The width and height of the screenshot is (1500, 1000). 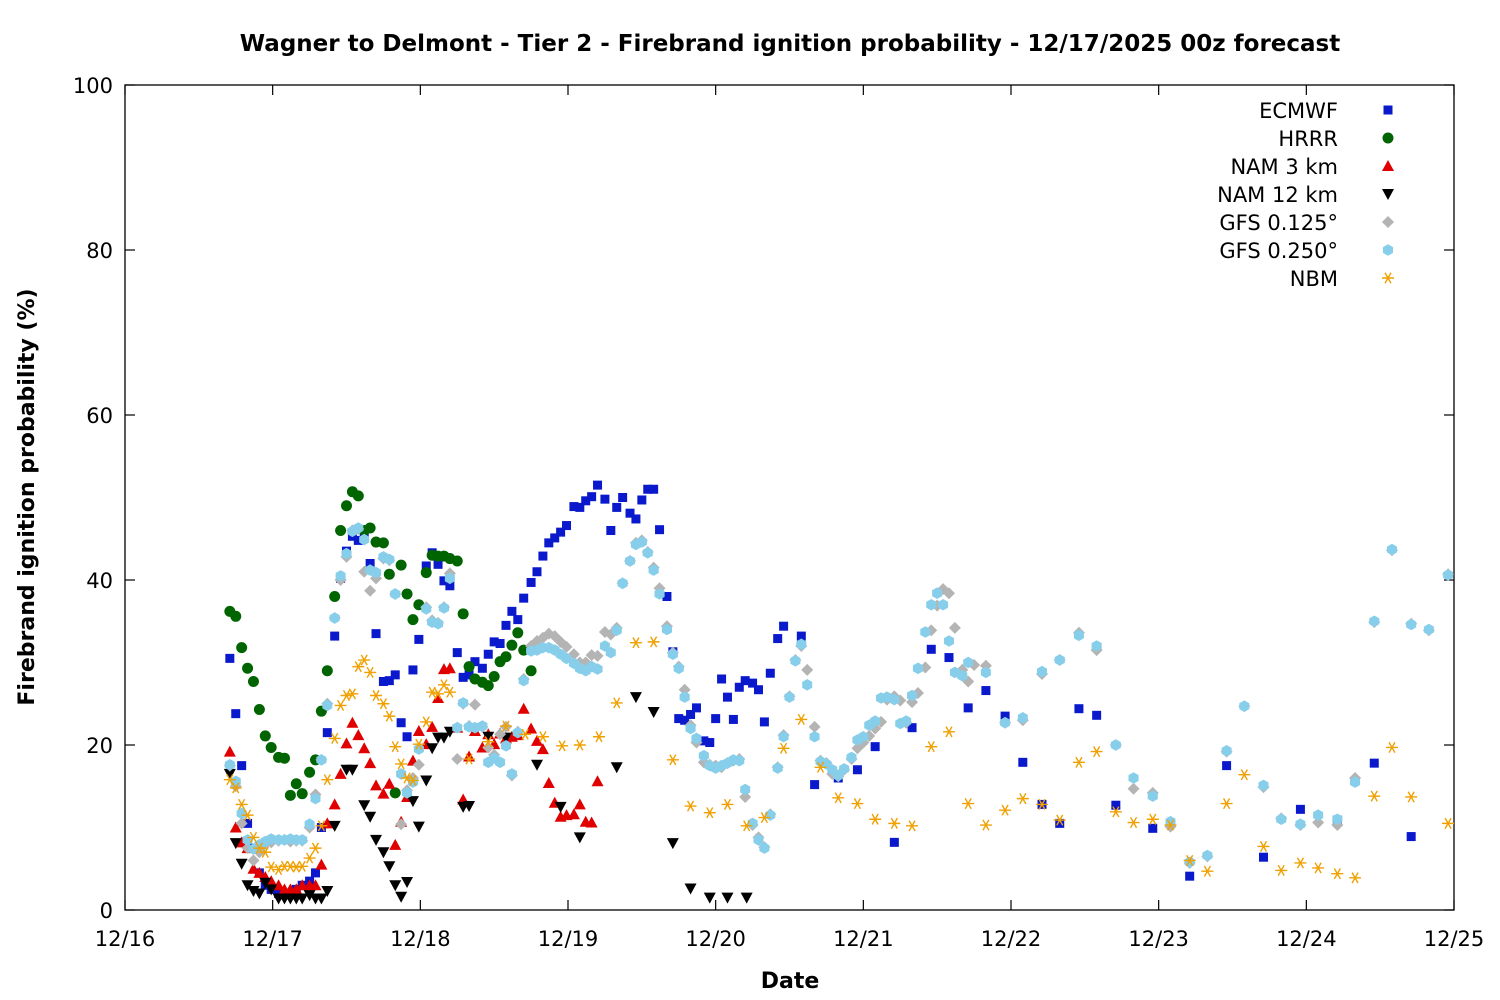 I want to click on x-tick-label: 12/18, so click(x=420, y=939).